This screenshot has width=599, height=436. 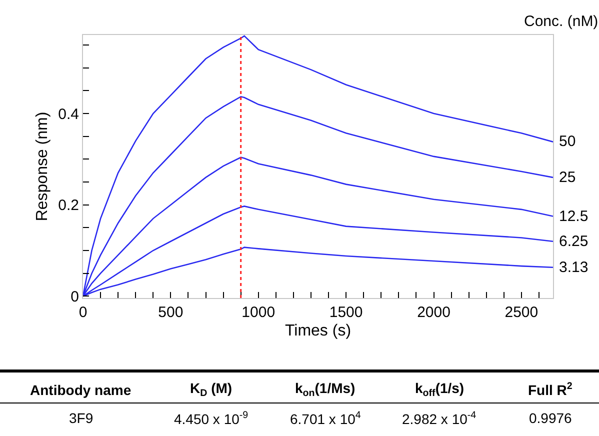 What do you see at coordinates (318, 331) in the screenshot?
I see `x-axis-title: Times (s)` at bounding box center [318, 331].